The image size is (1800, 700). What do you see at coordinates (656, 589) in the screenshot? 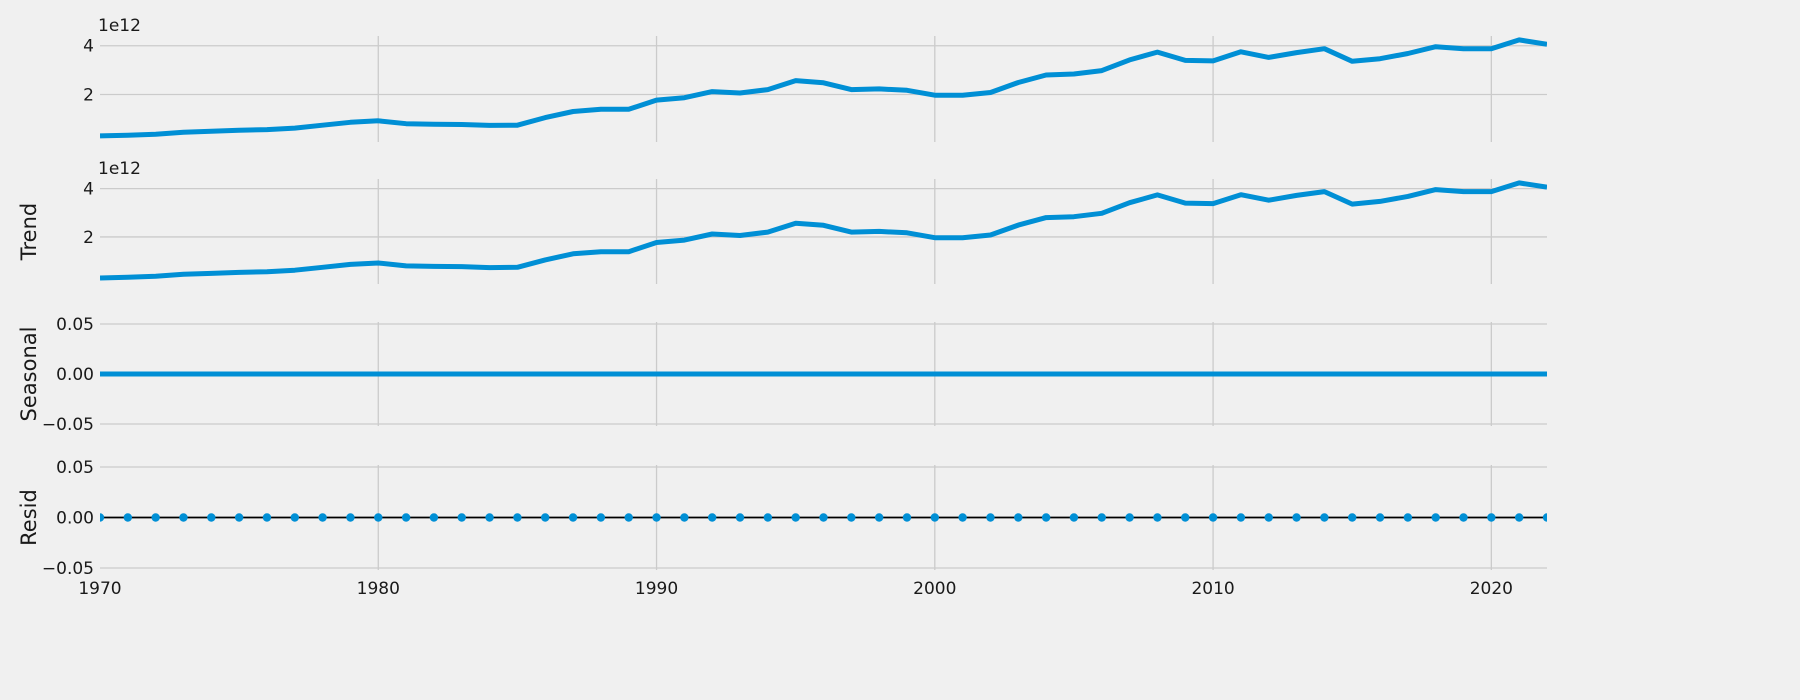
I see `x-tick-label: 1990` at bounding box center [656, 589].